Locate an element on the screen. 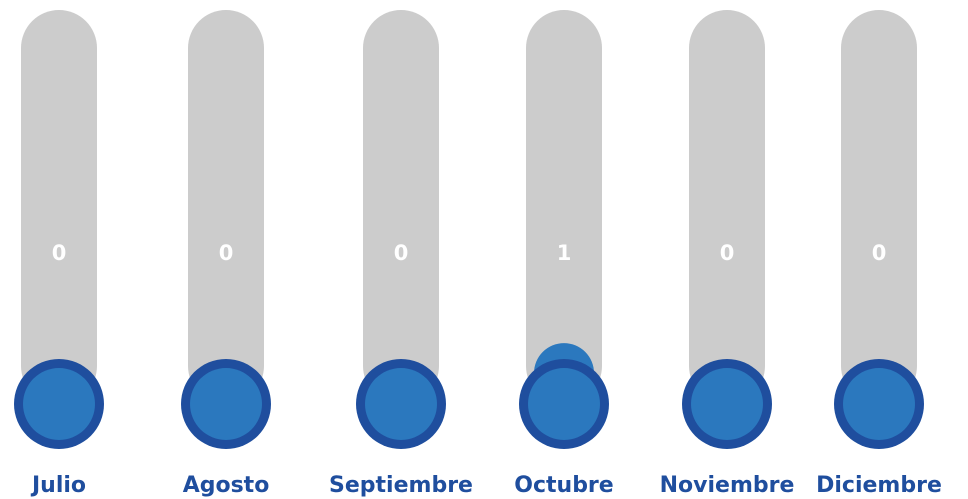  track-agosto is located at coordinates (226, 207).